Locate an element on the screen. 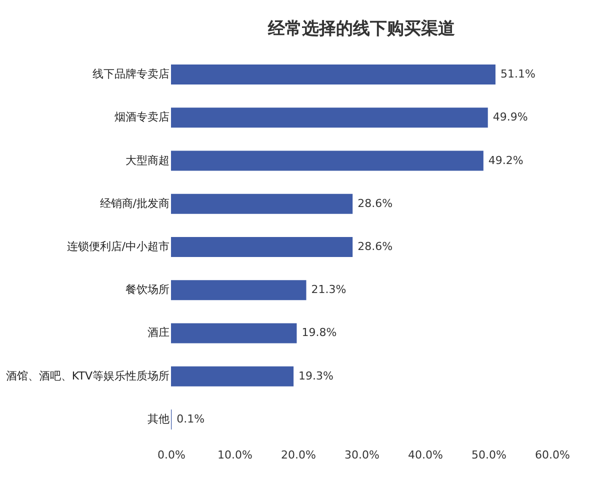  y-tick-label: 餐饮场所 is located at coordinates (148, 289).